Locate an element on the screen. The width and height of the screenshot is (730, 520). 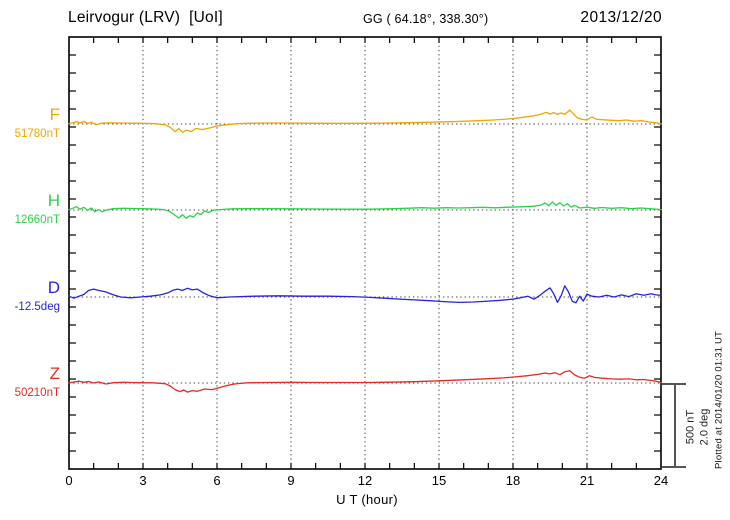
station-title: Leirvogur (LRV) [UoI] is located at coordinates (145, 17).